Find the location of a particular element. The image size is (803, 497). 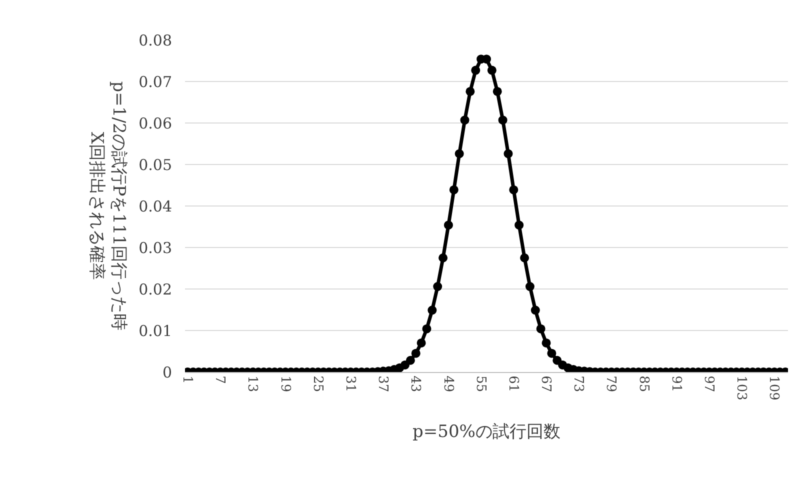

x-tick-label: 19 is located at coordinates (284, 384).